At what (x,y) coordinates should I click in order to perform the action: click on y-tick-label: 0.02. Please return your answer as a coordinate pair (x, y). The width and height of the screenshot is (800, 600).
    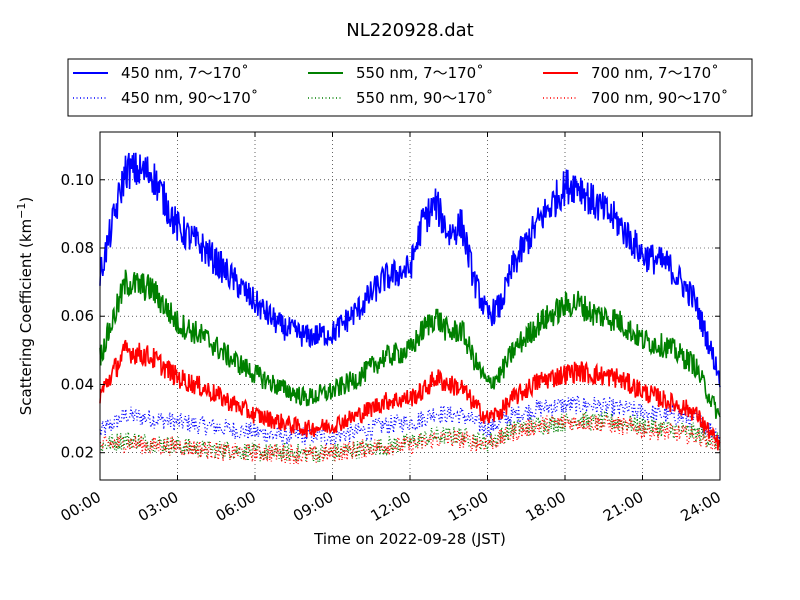
    Looking at the image, I should click on (77, 453).